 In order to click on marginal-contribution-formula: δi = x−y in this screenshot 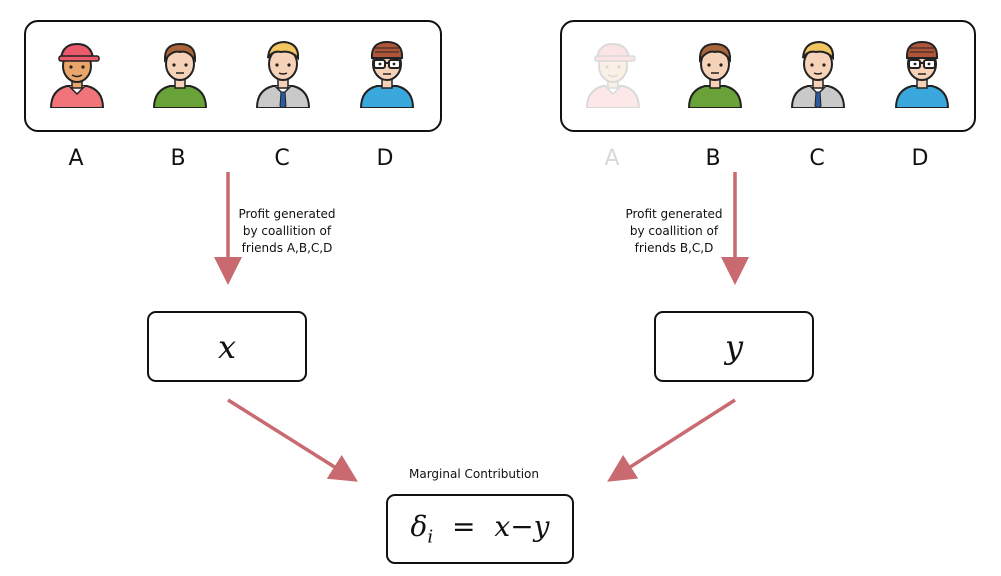, I will do `click(480, 529)`.